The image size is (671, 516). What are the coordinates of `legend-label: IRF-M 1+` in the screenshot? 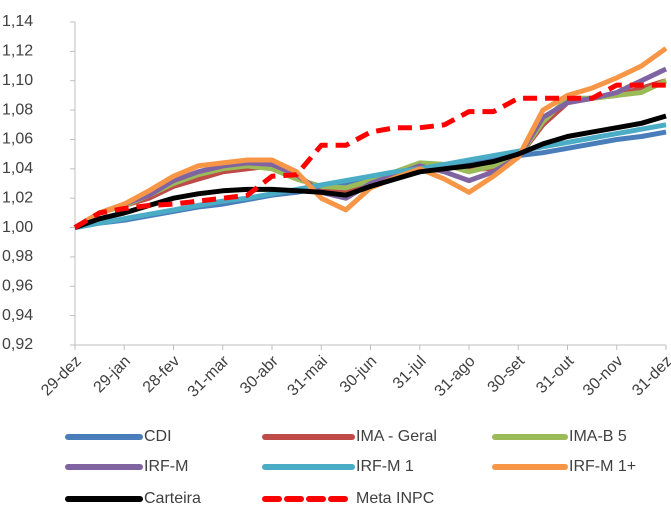 It's located at (602, 466).